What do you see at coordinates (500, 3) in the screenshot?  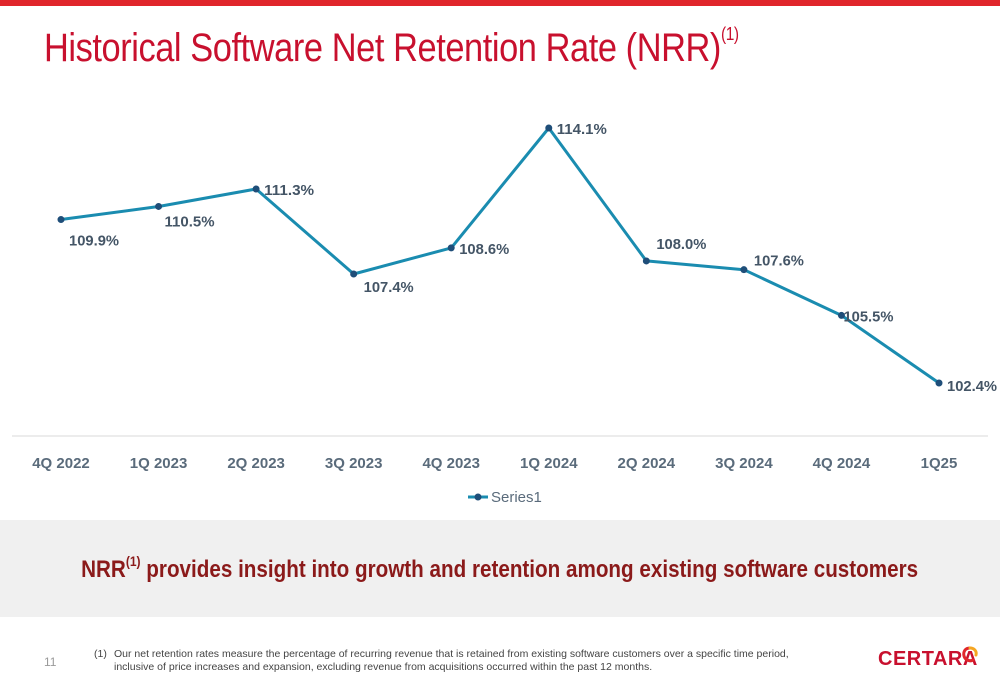 I see `top-accent-bar` at bounding box center [500, 3].